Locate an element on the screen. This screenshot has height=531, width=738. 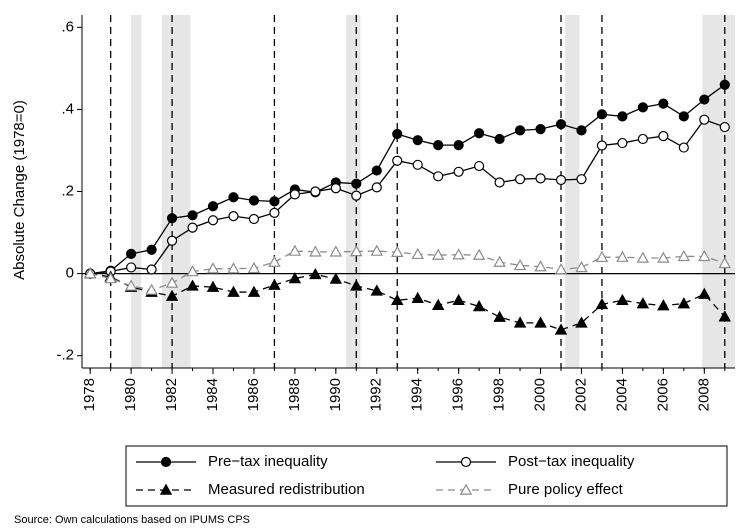
legend-box is located at coordinates (426, 476).